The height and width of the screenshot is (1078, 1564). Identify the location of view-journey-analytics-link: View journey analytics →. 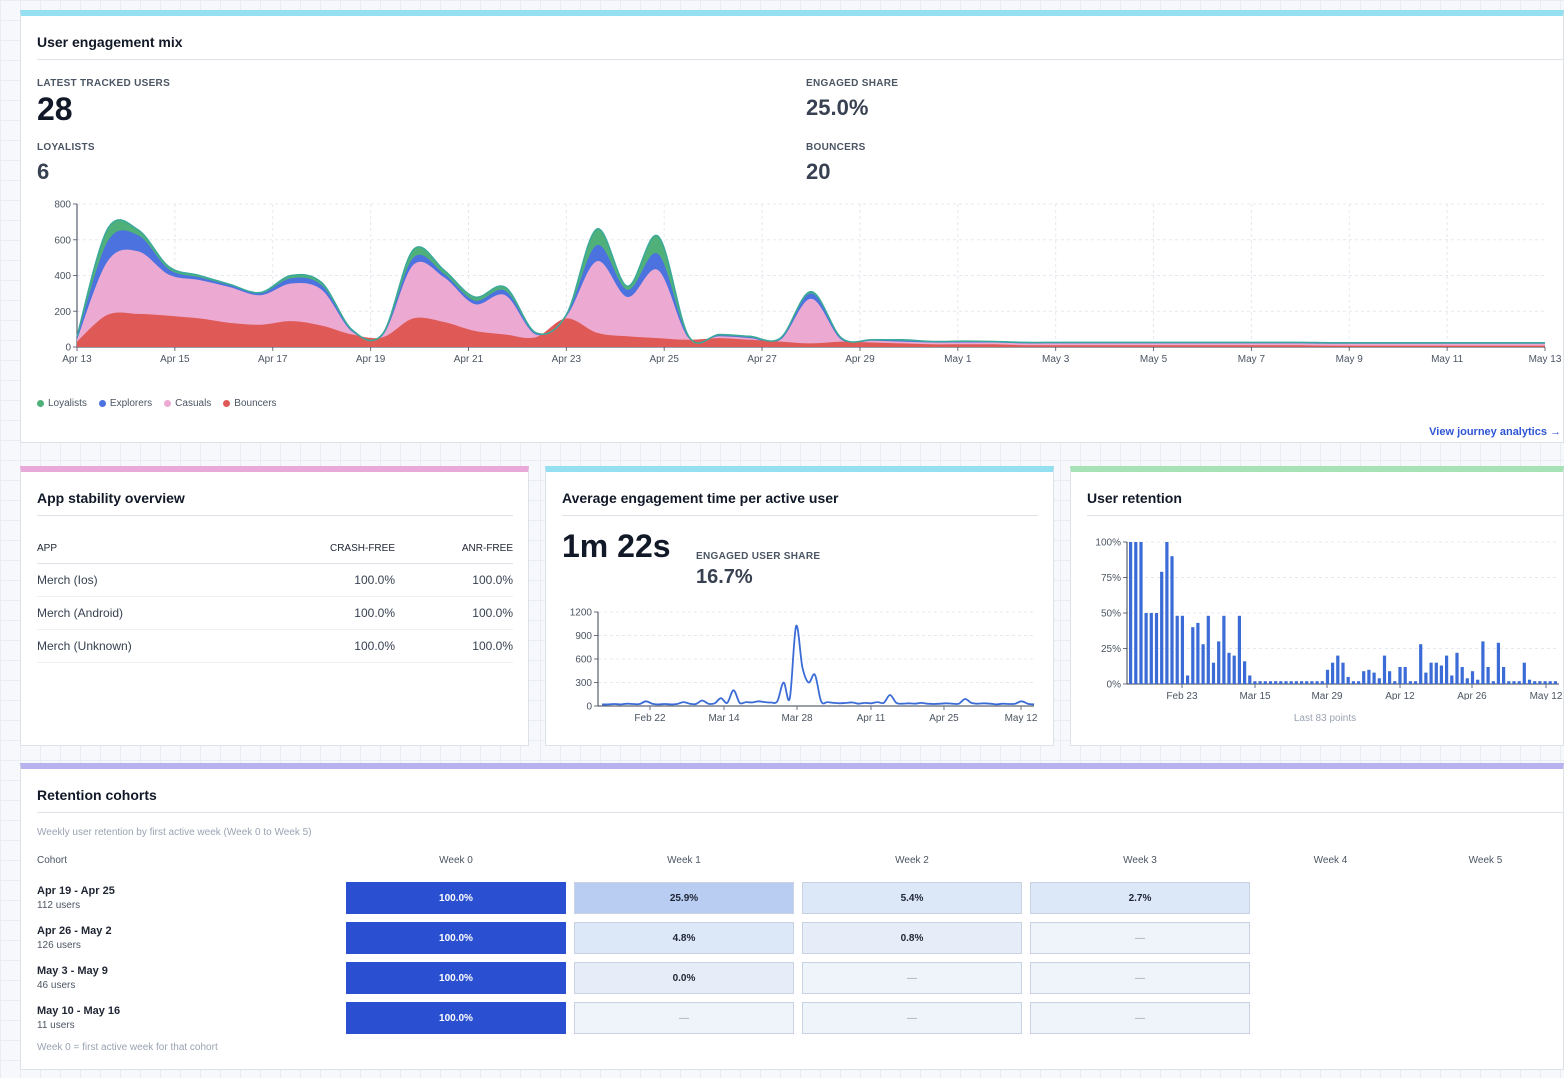
(1495, 432).